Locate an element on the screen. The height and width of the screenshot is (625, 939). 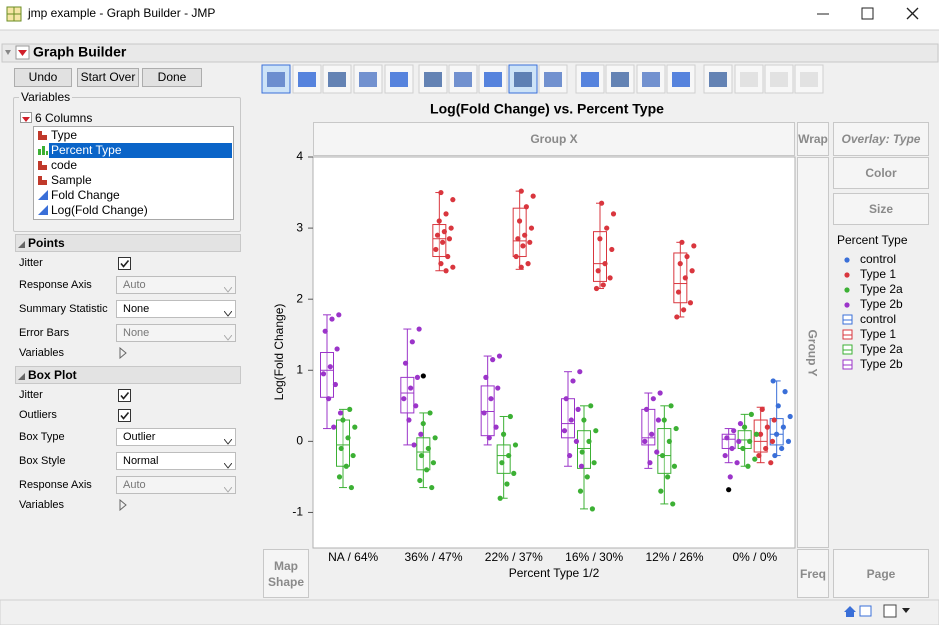
header-title: Graph Builder is located at coordinates (80, 52).